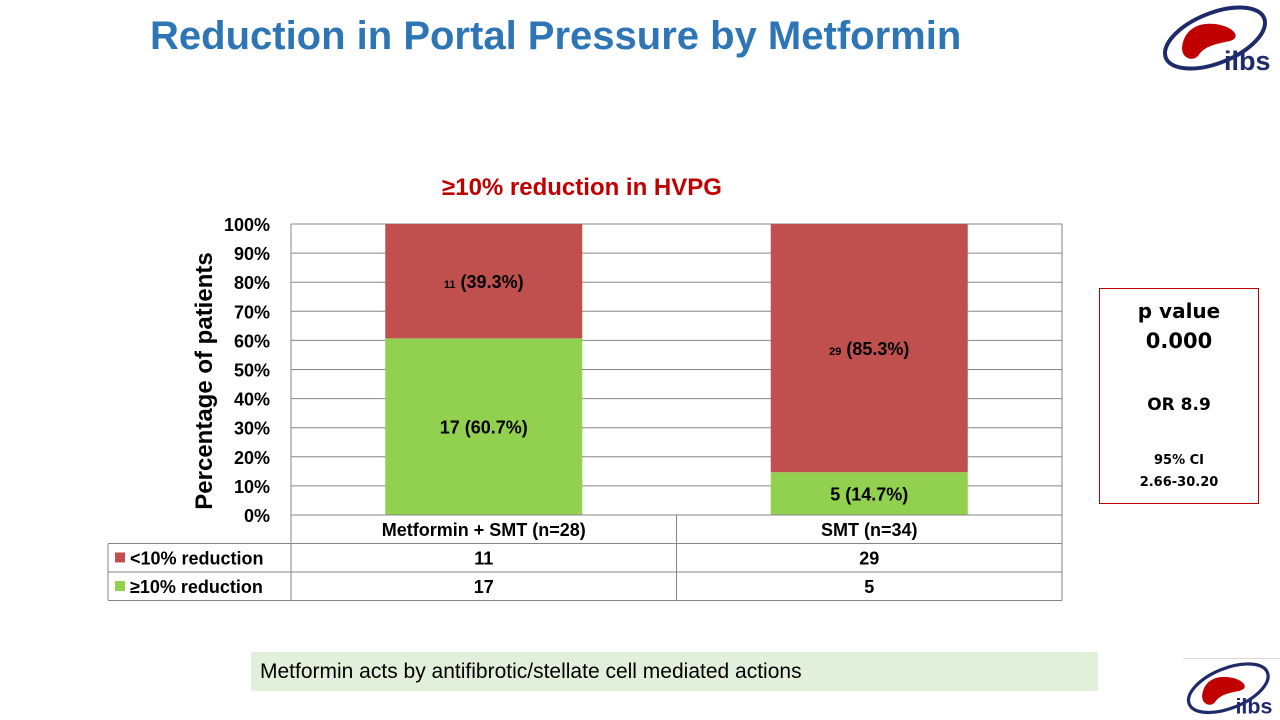  What do you see at coordinates (483, 559) in the screenshot?
I see `table-cell: 11` at bounding box center [483, 559].